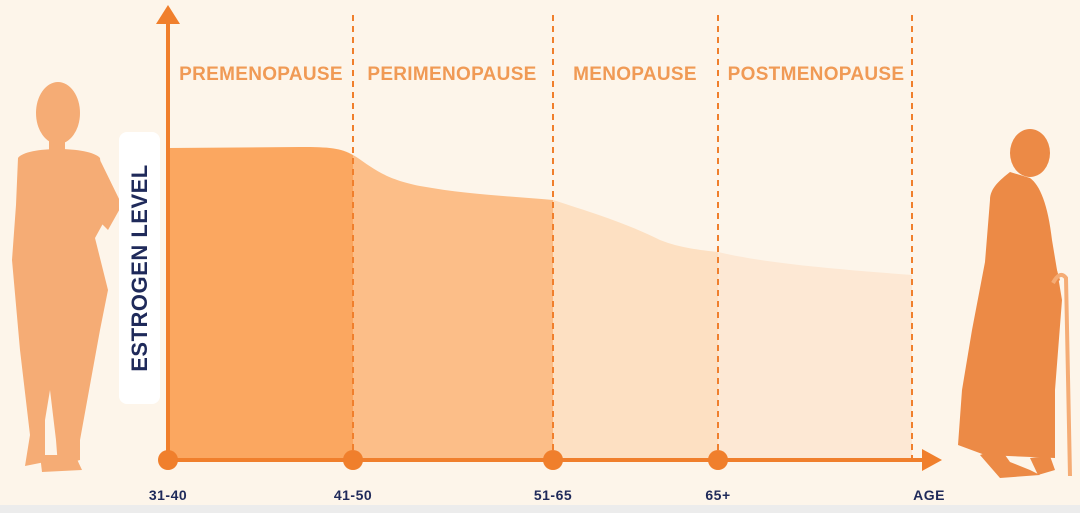  I want to click on x-axis-arrow-icon, so click(932, 460).